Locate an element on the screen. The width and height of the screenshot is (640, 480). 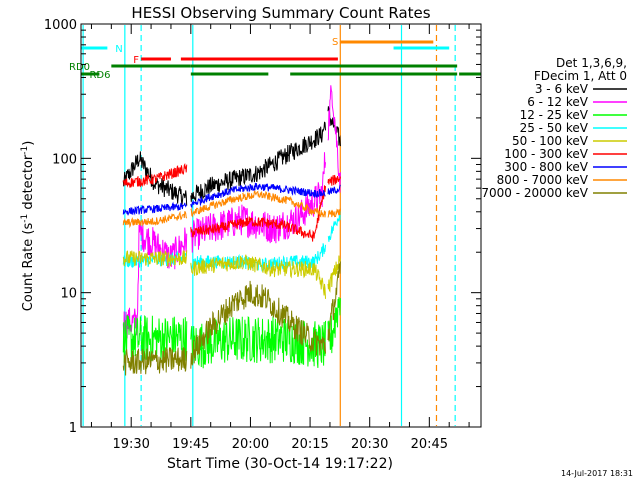
y-axis-label-sup2: -1 is located at coordinates (25, 150).